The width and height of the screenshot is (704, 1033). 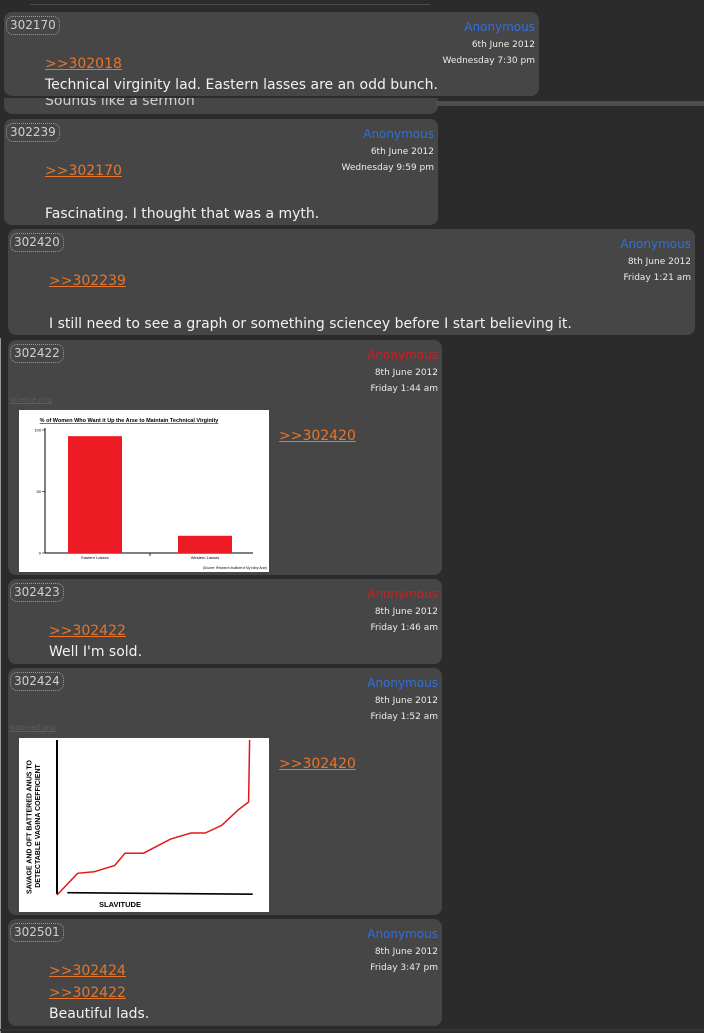 I want to click on reply-link: >>302018, so click(x=83, y=64).